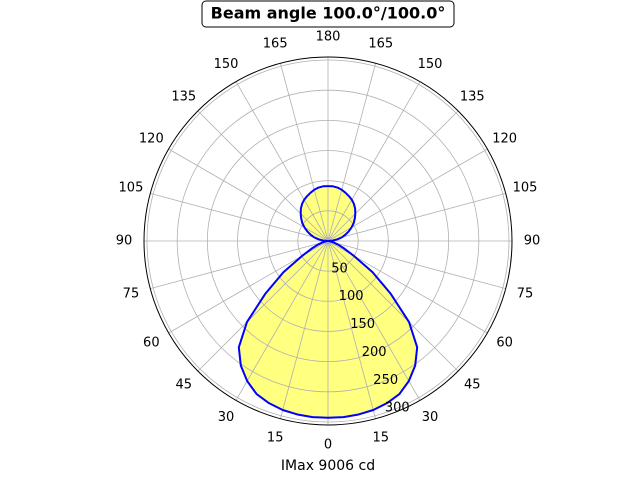 This screenshot has height=480, width=640. I want to click on r-tick-label: 200, so click(374, 352).